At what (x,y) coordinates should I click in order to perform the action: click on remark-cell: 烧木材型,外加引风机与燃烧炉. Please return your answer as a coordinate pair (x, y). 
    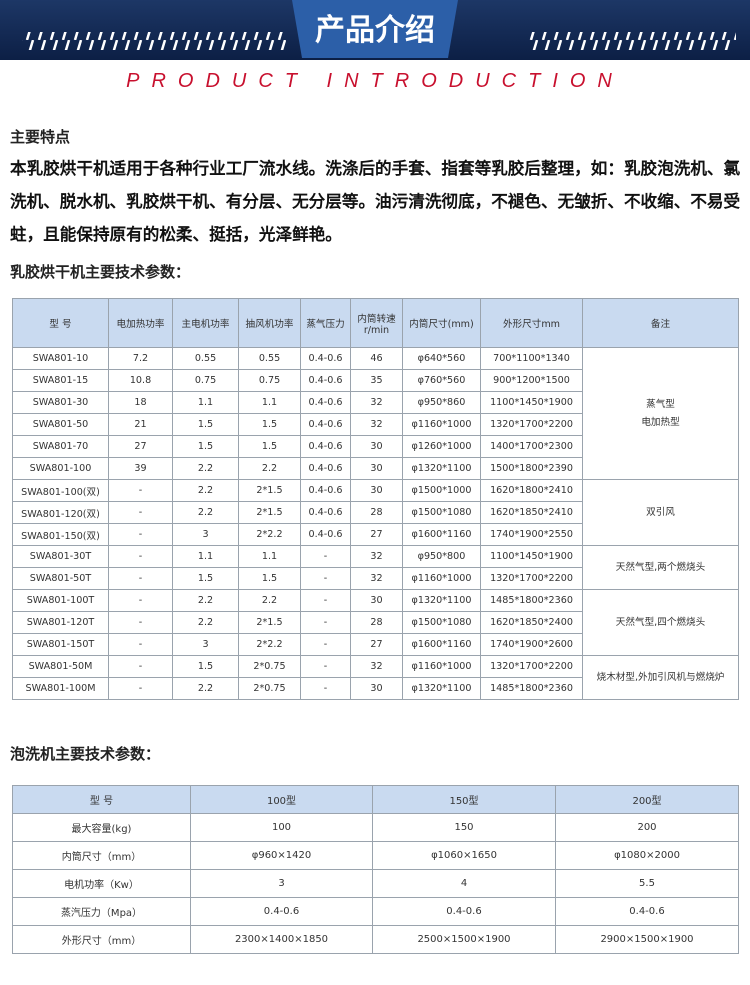
    Looking at the image, I should click on (660, 677).